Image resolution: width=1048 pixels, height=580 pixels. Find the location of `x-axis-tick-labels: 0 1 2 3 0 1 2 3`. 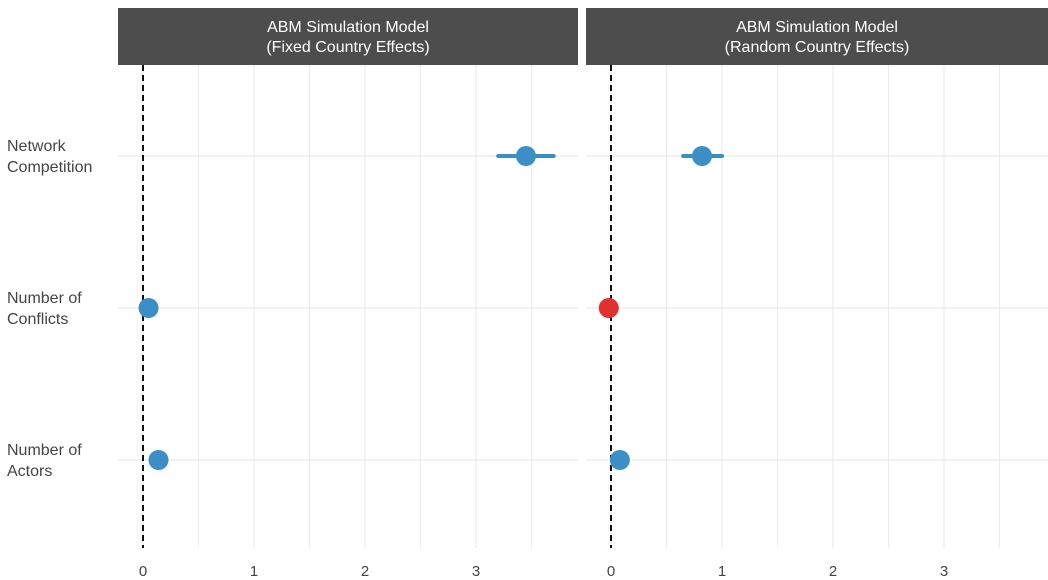

x-axis-tick-labels: 0 1 2 3 0 1 2 3 is located at coordinates (543, 571).